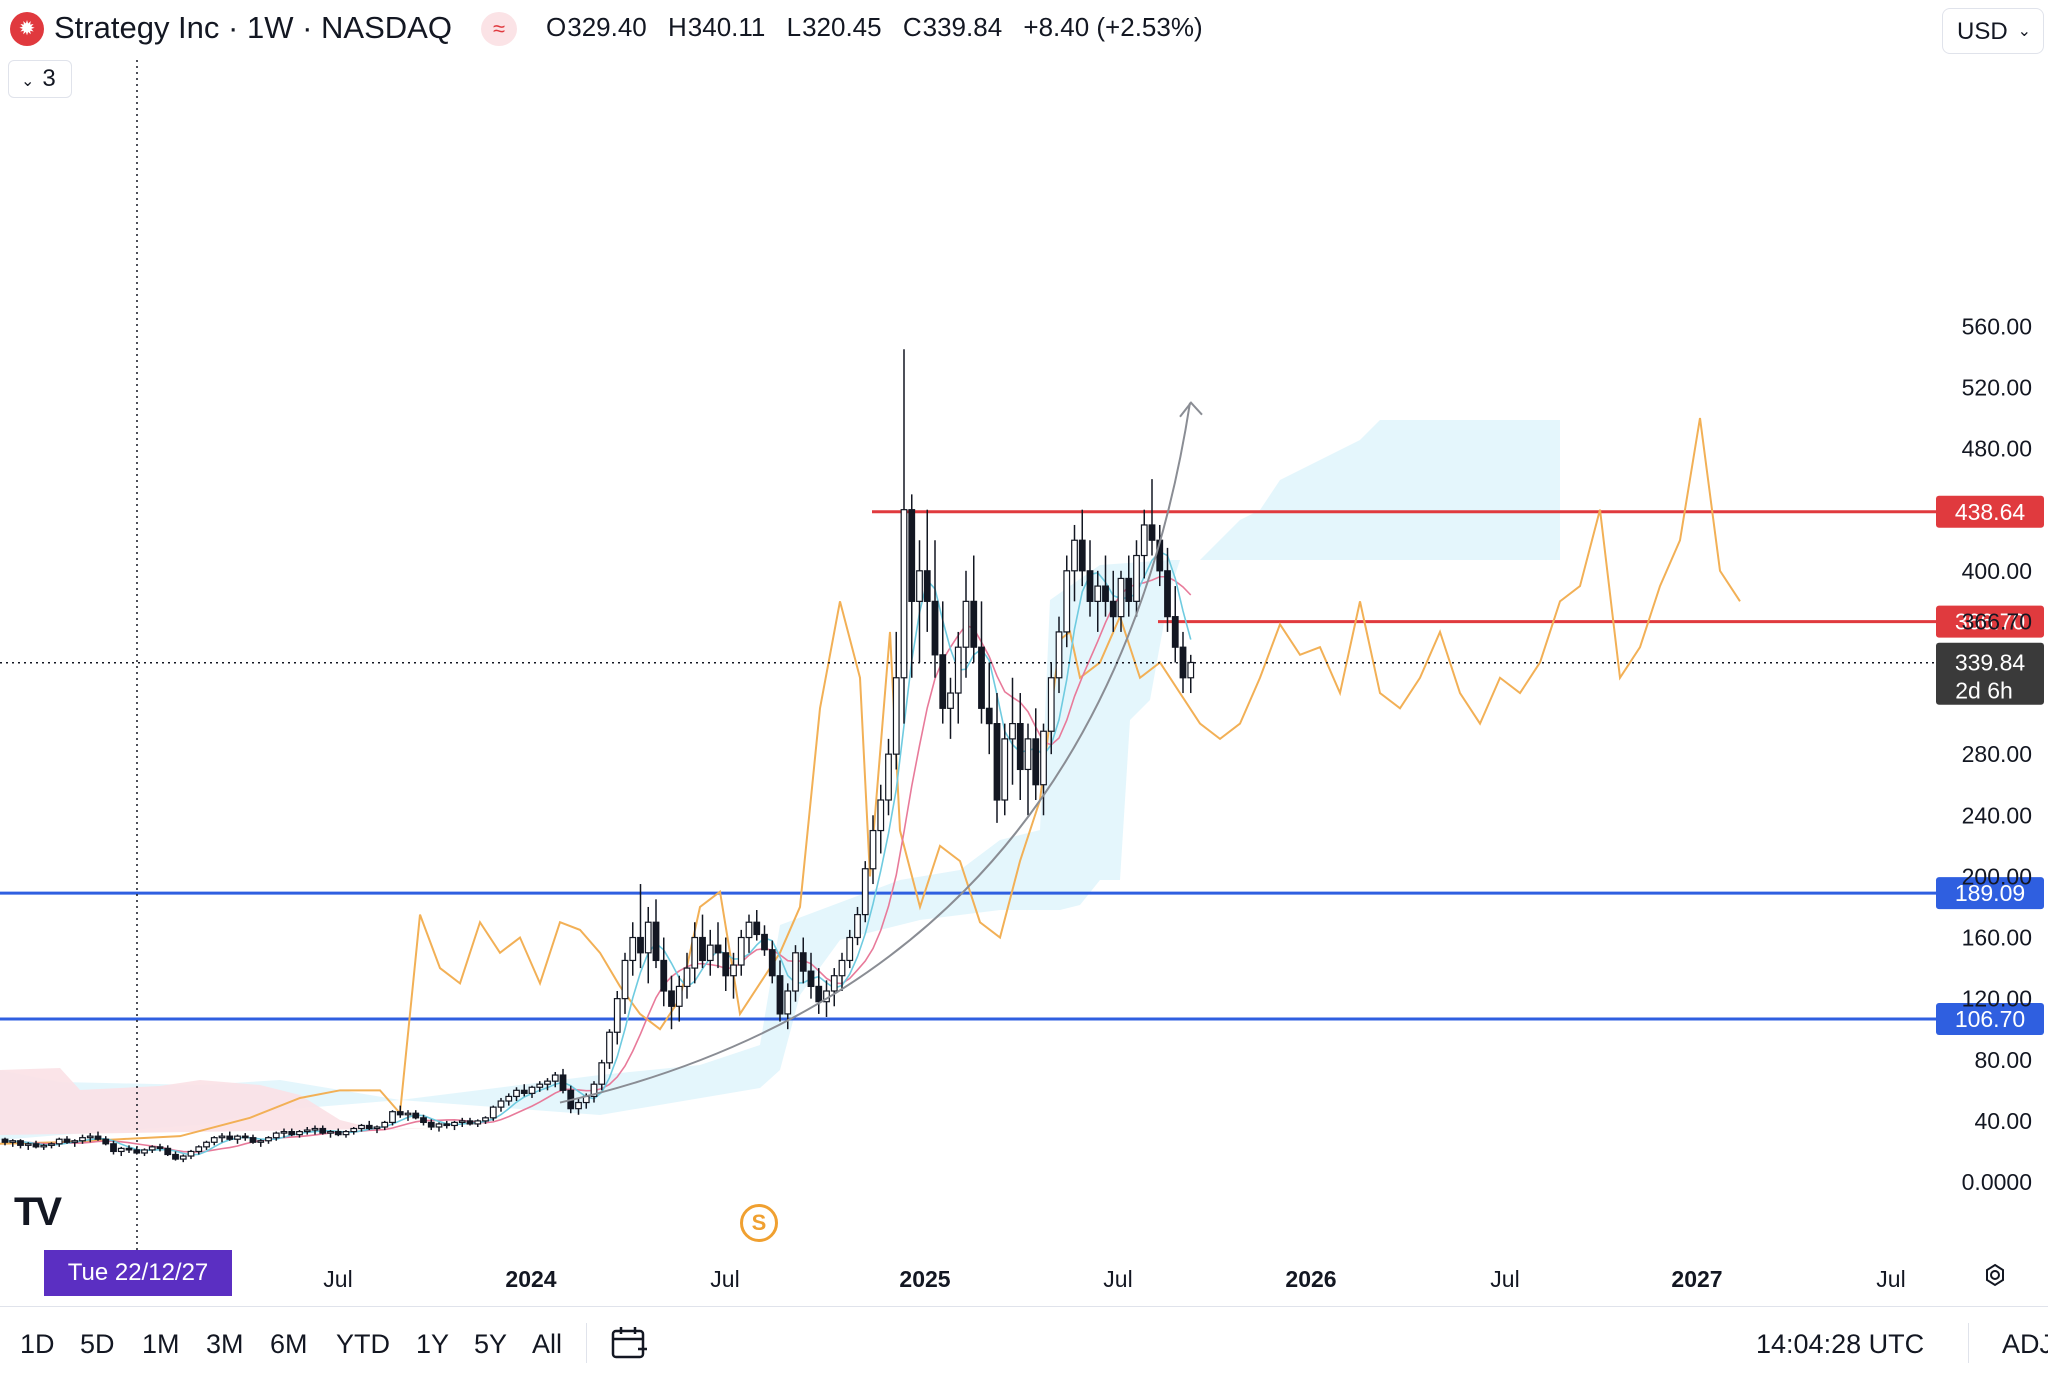 This screenshot has height=1378, width=2048. I want to click on range-1m-button: 1M, so click(161, 1344).